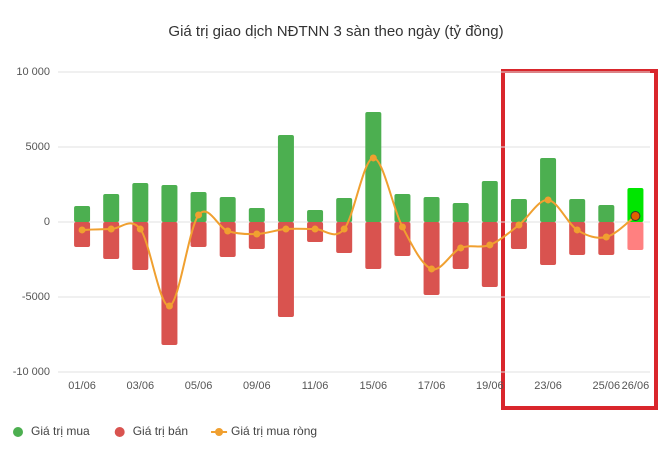 The image size is (672, 457). Describe the element at coordinates (36, 297) in the screenshot. I see `y-tick-label: -5000` at that location.